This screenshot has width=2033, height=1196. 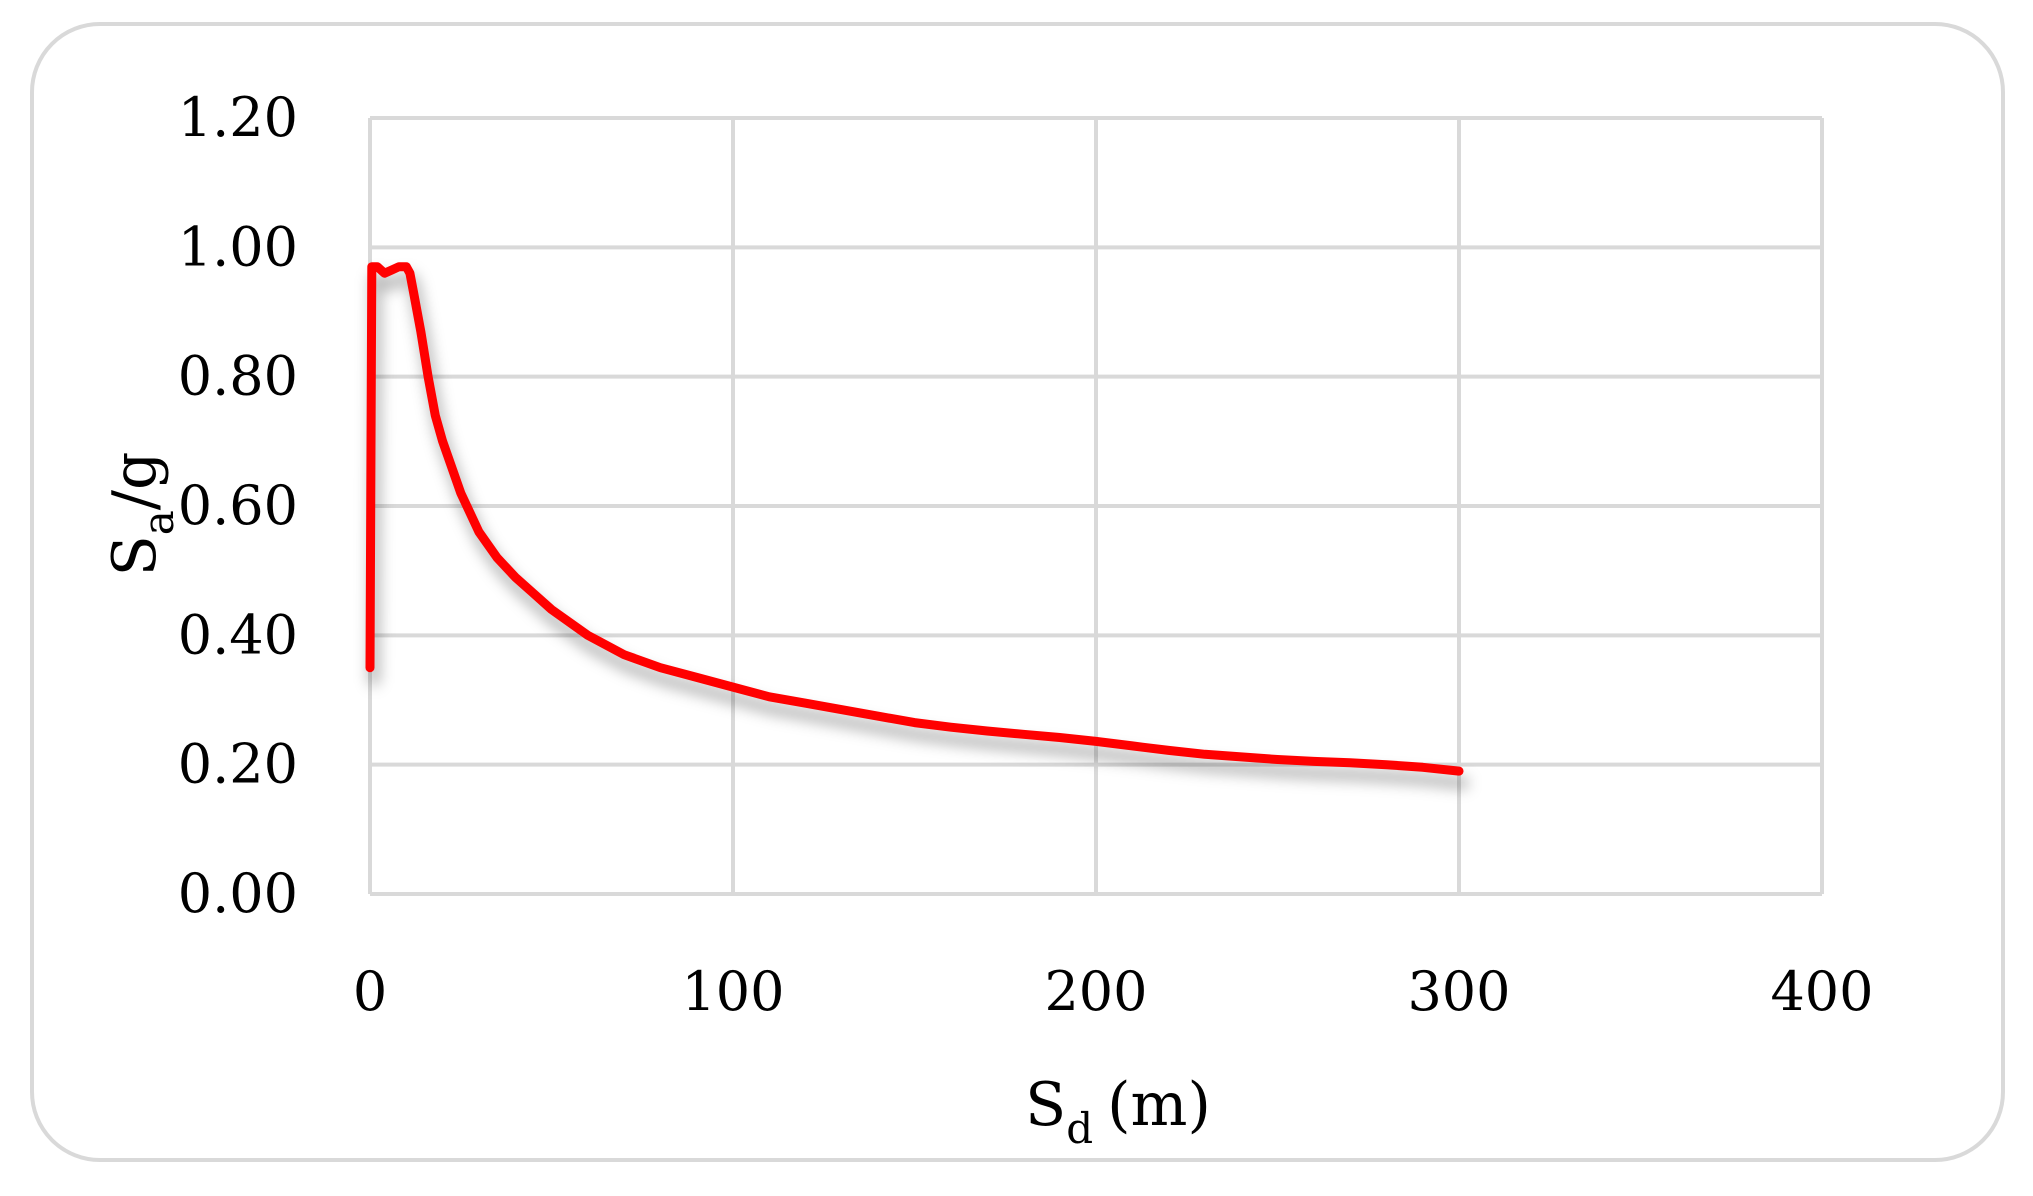 What do you see at coordinates (238, 246) in the screenshot?
I see `y-tick-label: 1.00` at bounding box center [238, 246].